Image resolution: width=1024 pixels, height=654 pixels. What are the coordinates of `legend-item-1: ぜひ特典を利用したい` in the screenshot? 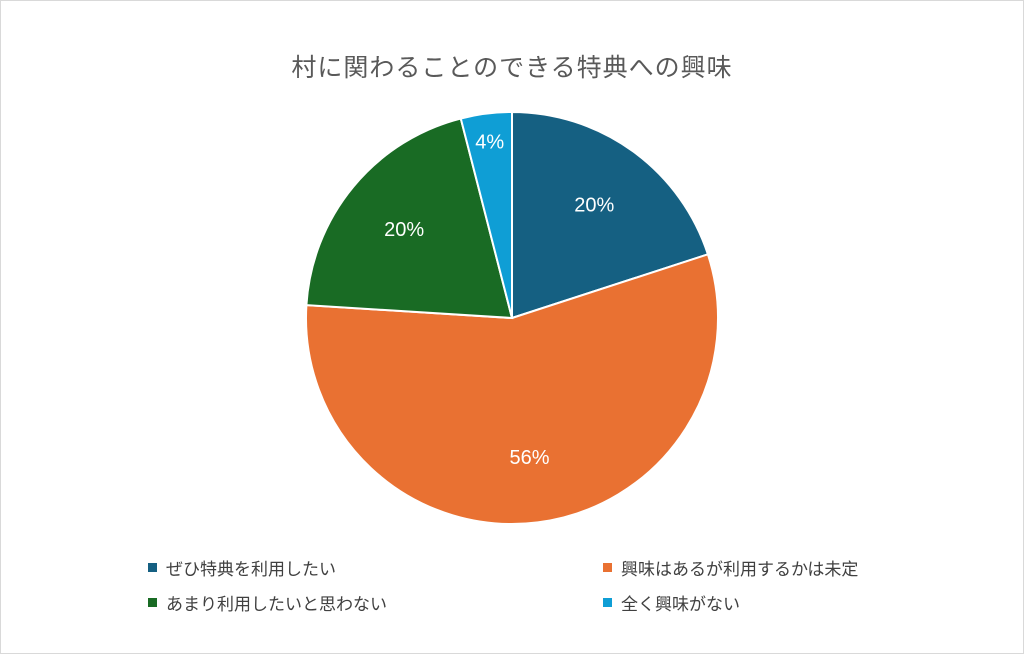 It's located at (242, 567).